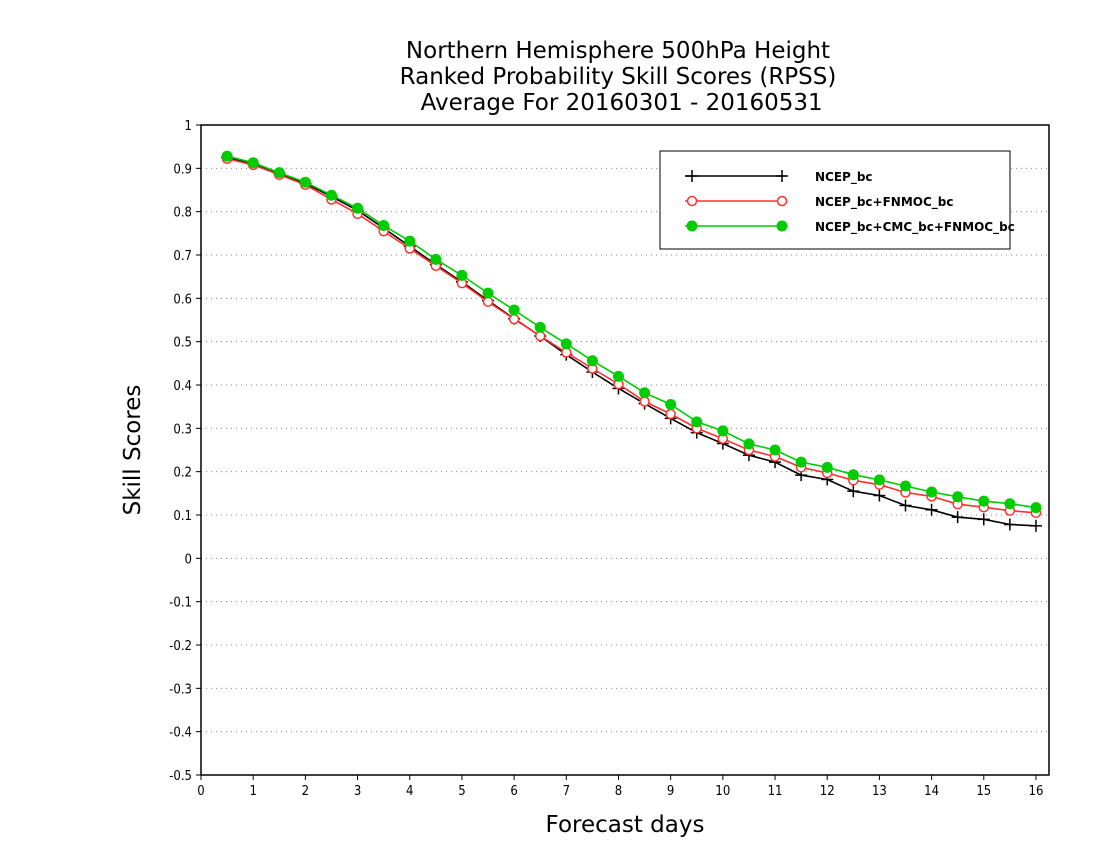 Image resolution: width=1100 pixels, height=850 pixels. I want to click on x-tick-label: 6, so click(513, 791).